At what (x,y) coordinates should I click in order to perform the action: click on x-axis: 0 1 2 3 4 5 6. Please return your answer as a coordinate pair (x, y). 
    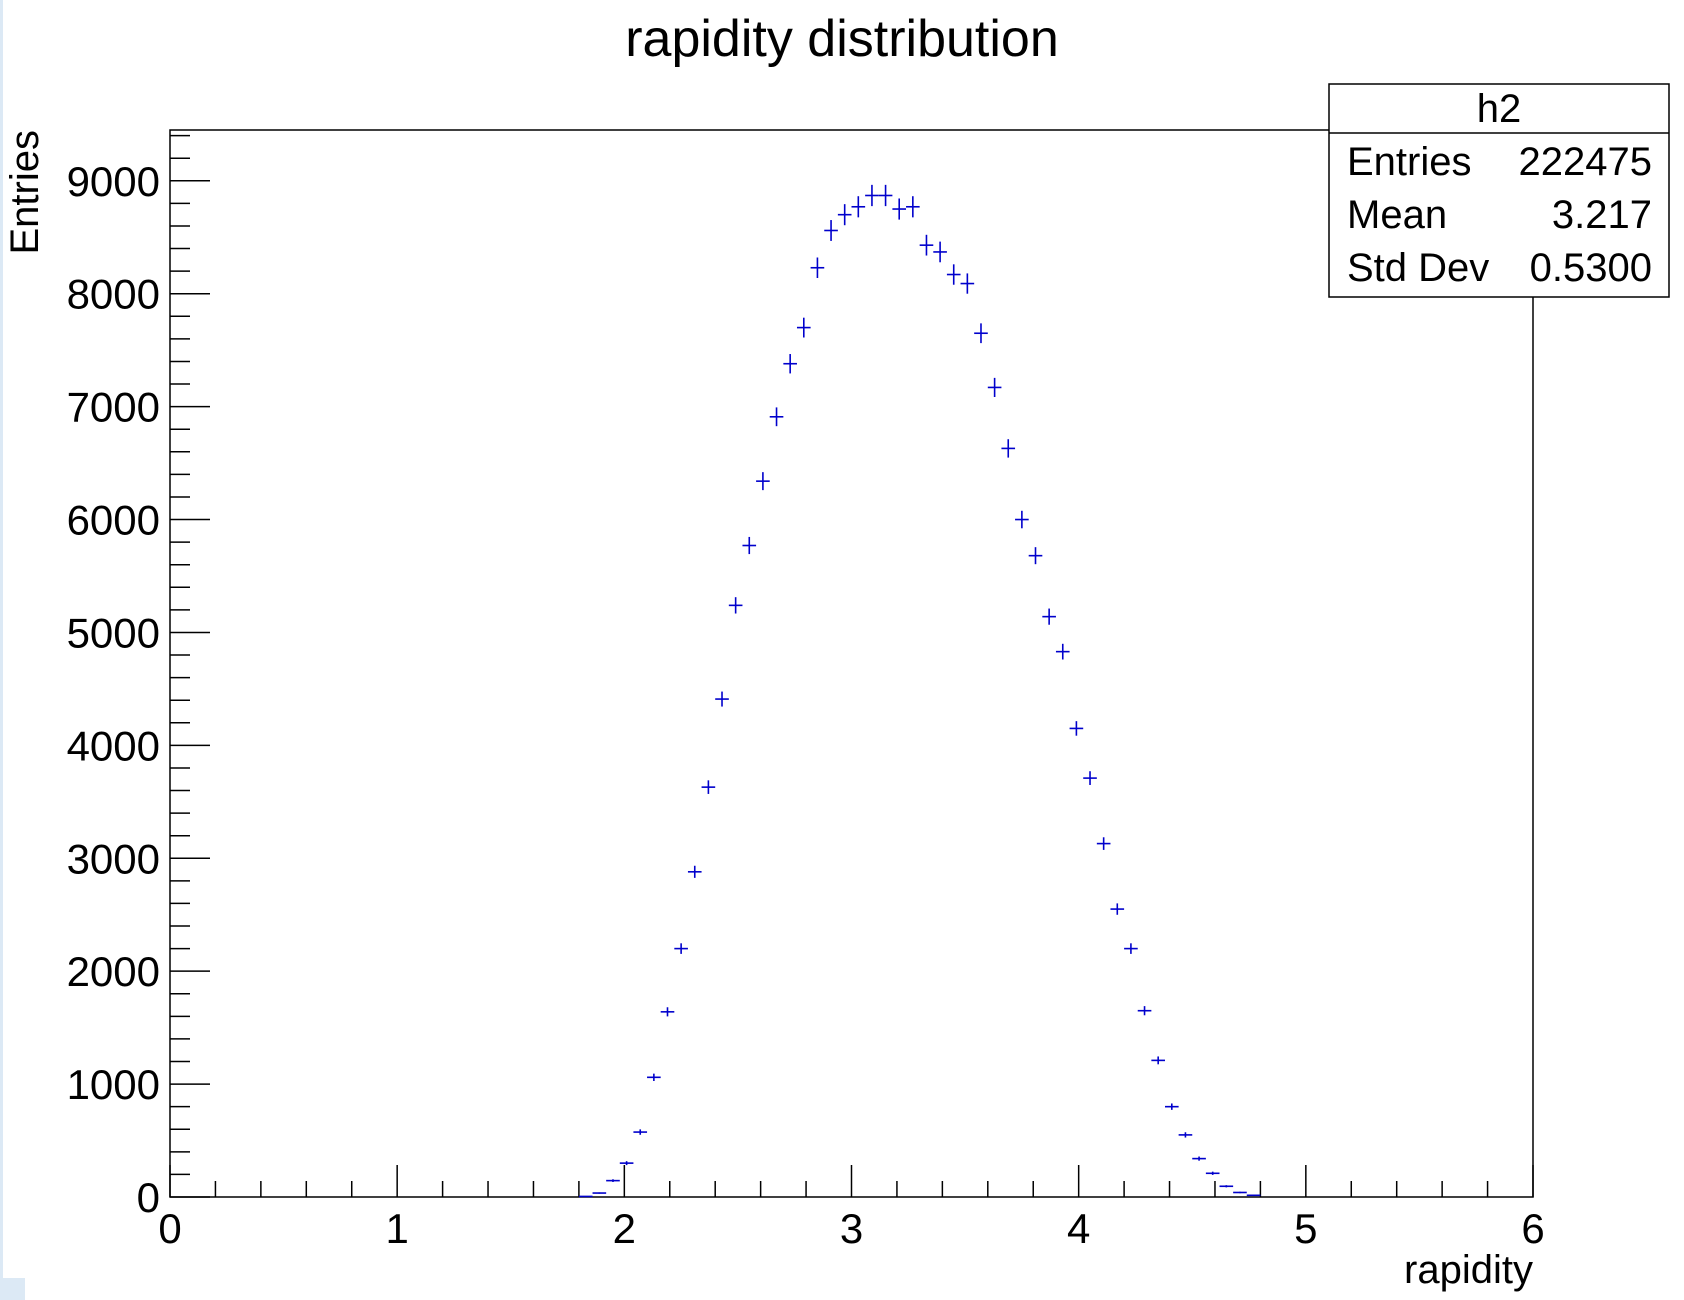
    Looking at the image, I should click on (851, 1208).